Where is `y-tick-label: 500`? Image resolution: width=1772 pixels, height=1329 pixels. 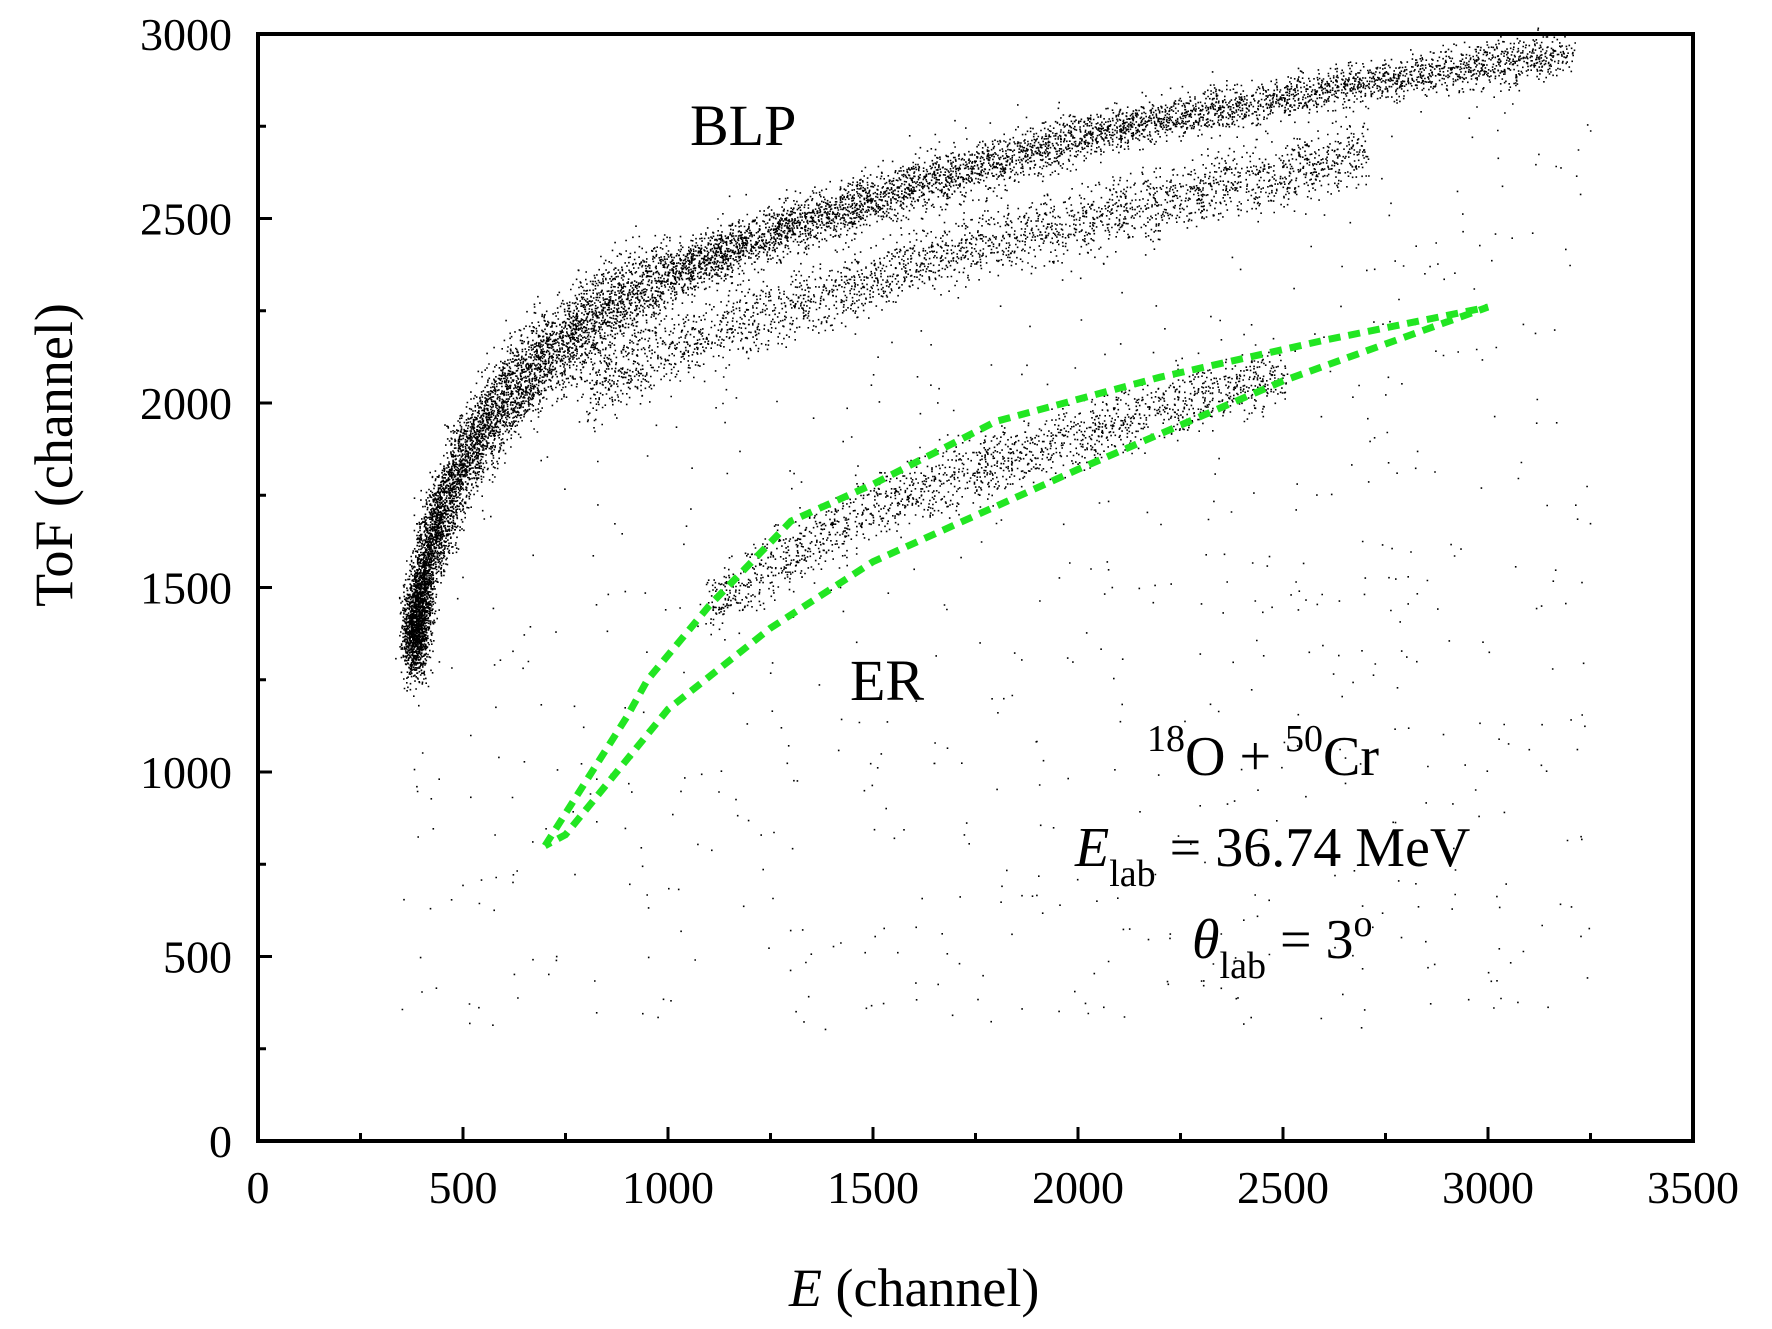 y-tick-label: 500 is located at coordinates (197, 957).